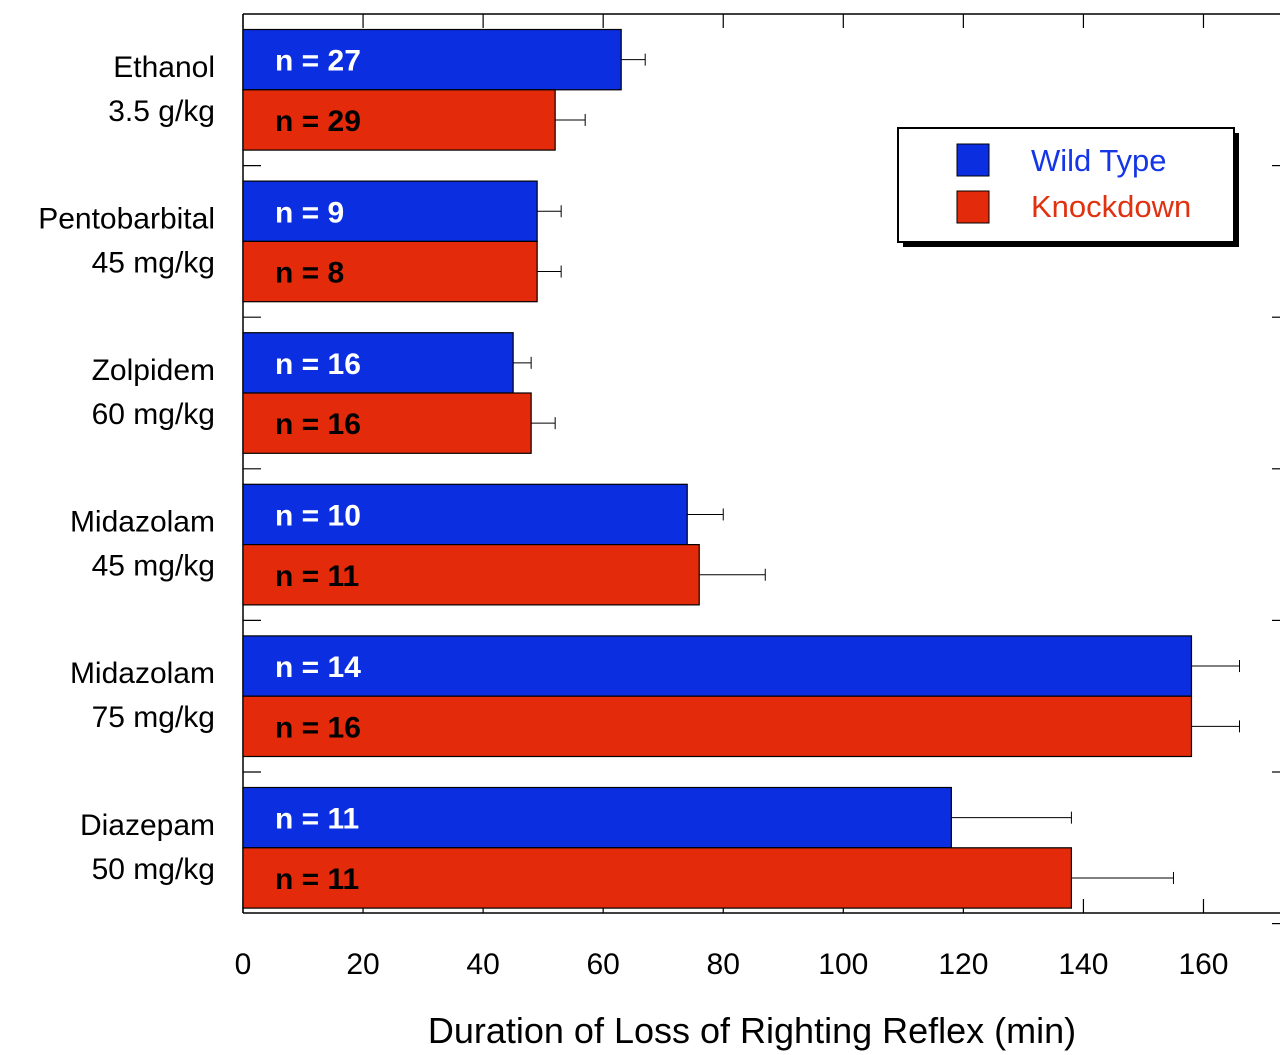 This screenshot has width=1284, height=1055. What do you see at coordinates (161, 111) in the screenshot?
I see `category-label-line2: 3.5 g/kg` at bounding box center [161, 111].